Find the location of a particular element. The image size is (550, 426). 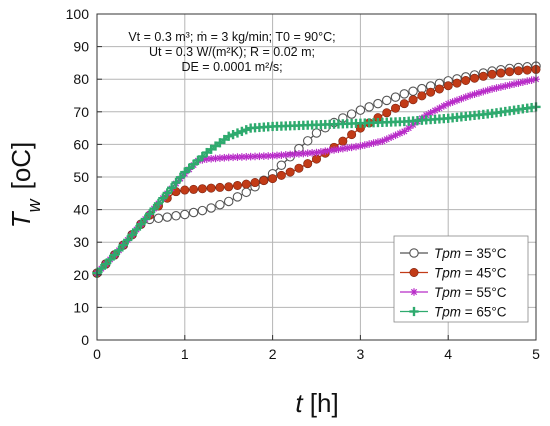

x-tick-label: 2 is located at coordinates (273, 354).